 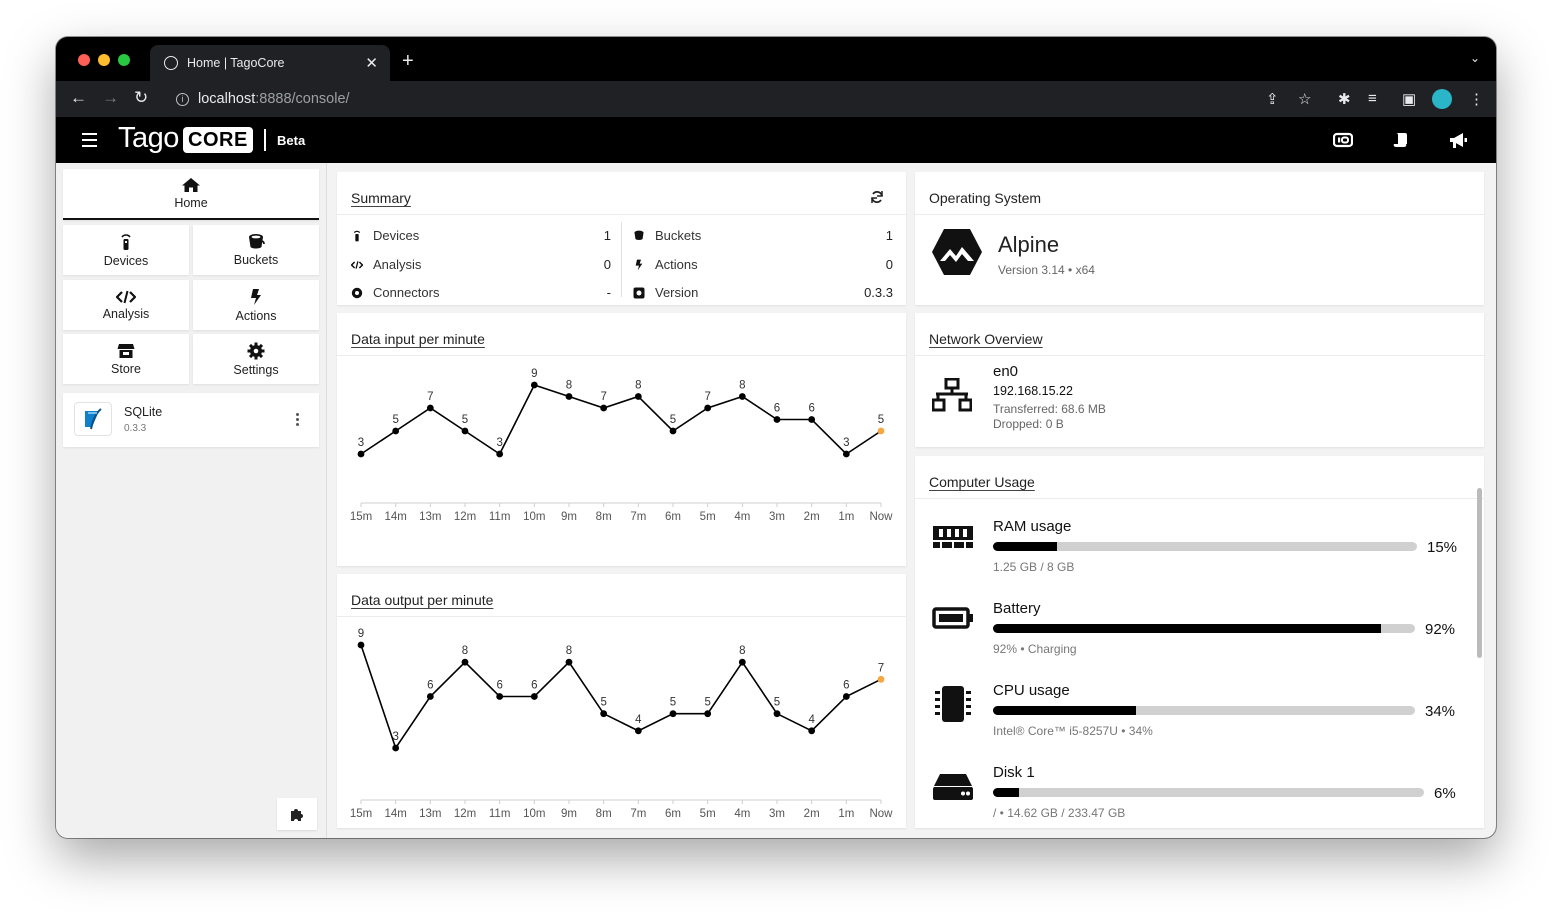 What do you see at coordinates (126, 250) in the screenshot?
I see `nav-devices-button: Devices` at bounding box center [126, 250].